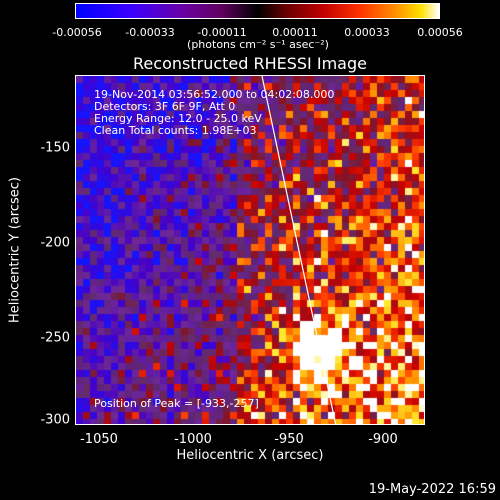  What do you see at coordinates (440, 32) in the screenshot?
I see `colorbar-tick: 0.00056` at bounding box center [440, 32].